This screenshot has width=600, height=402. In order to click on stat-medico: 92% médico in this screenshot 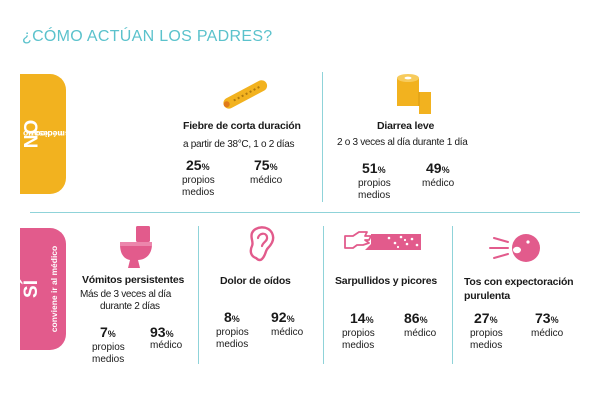, I will do `click(287, 324)`.